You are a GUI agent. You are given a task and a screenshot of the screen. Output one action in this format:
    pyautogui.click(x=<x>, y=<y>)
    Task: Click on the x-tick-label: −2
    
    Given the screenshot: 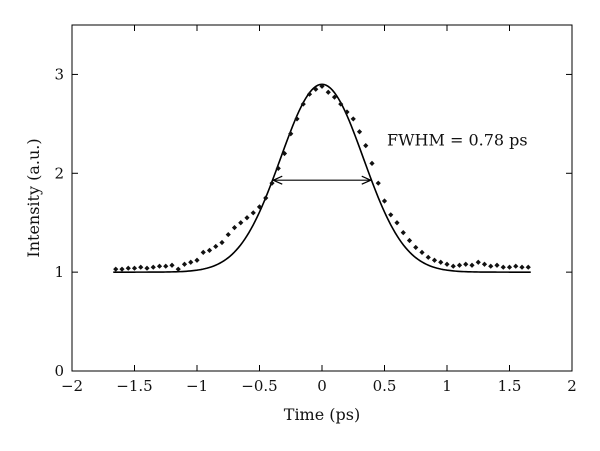 What is the action you would take?
    pyautogui.click(x=72, y=386)
    